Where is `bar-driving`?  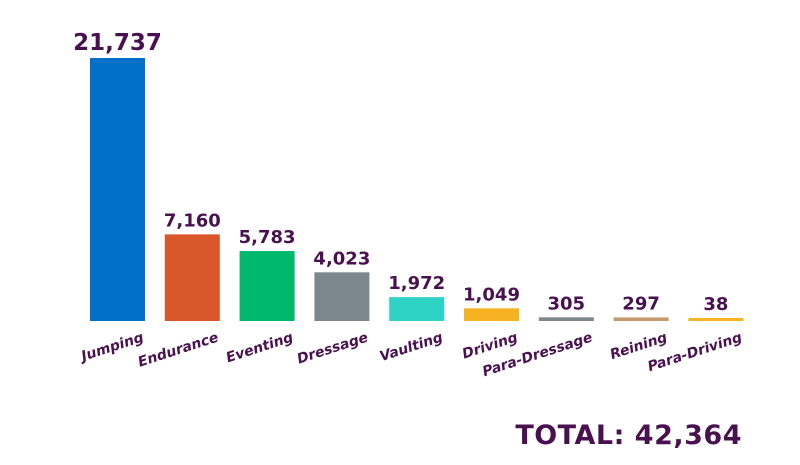 bar-driving is located at coordinates (491, 314).